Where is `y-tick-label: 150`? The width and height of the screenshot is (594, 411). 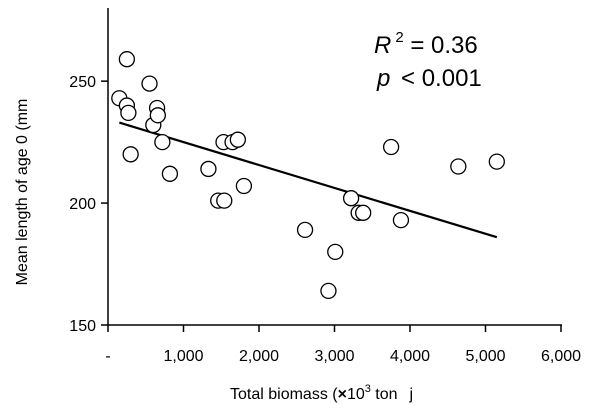 y-tick-label: 150 is located at coordinates (82, 326).